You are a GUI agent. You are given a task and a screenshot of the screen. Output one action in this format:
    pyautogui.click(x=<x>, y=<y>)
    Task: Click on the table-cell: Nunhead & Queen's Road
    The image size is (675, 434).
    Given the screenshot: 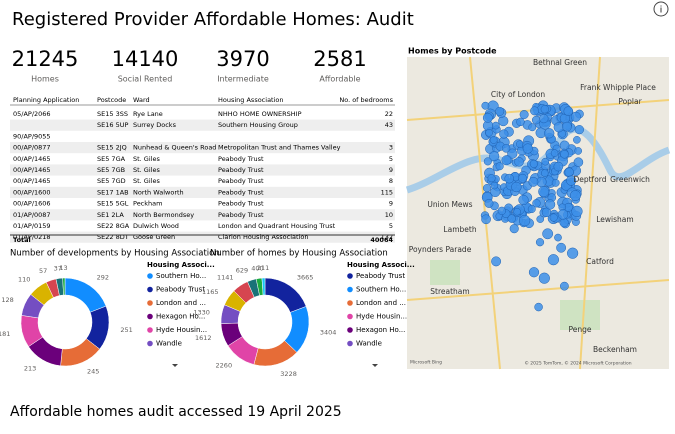 What is the action you would take?
    pyautogui.click(x=174, y=148)
    